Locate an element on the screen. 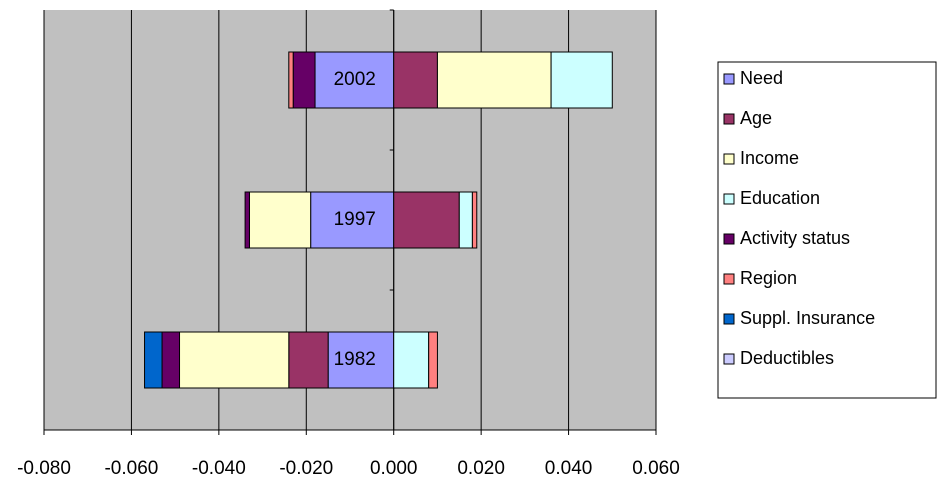 The width and height of the screenshot is (940, 483). category-label: 2002 is located at coordinates (355, 79).